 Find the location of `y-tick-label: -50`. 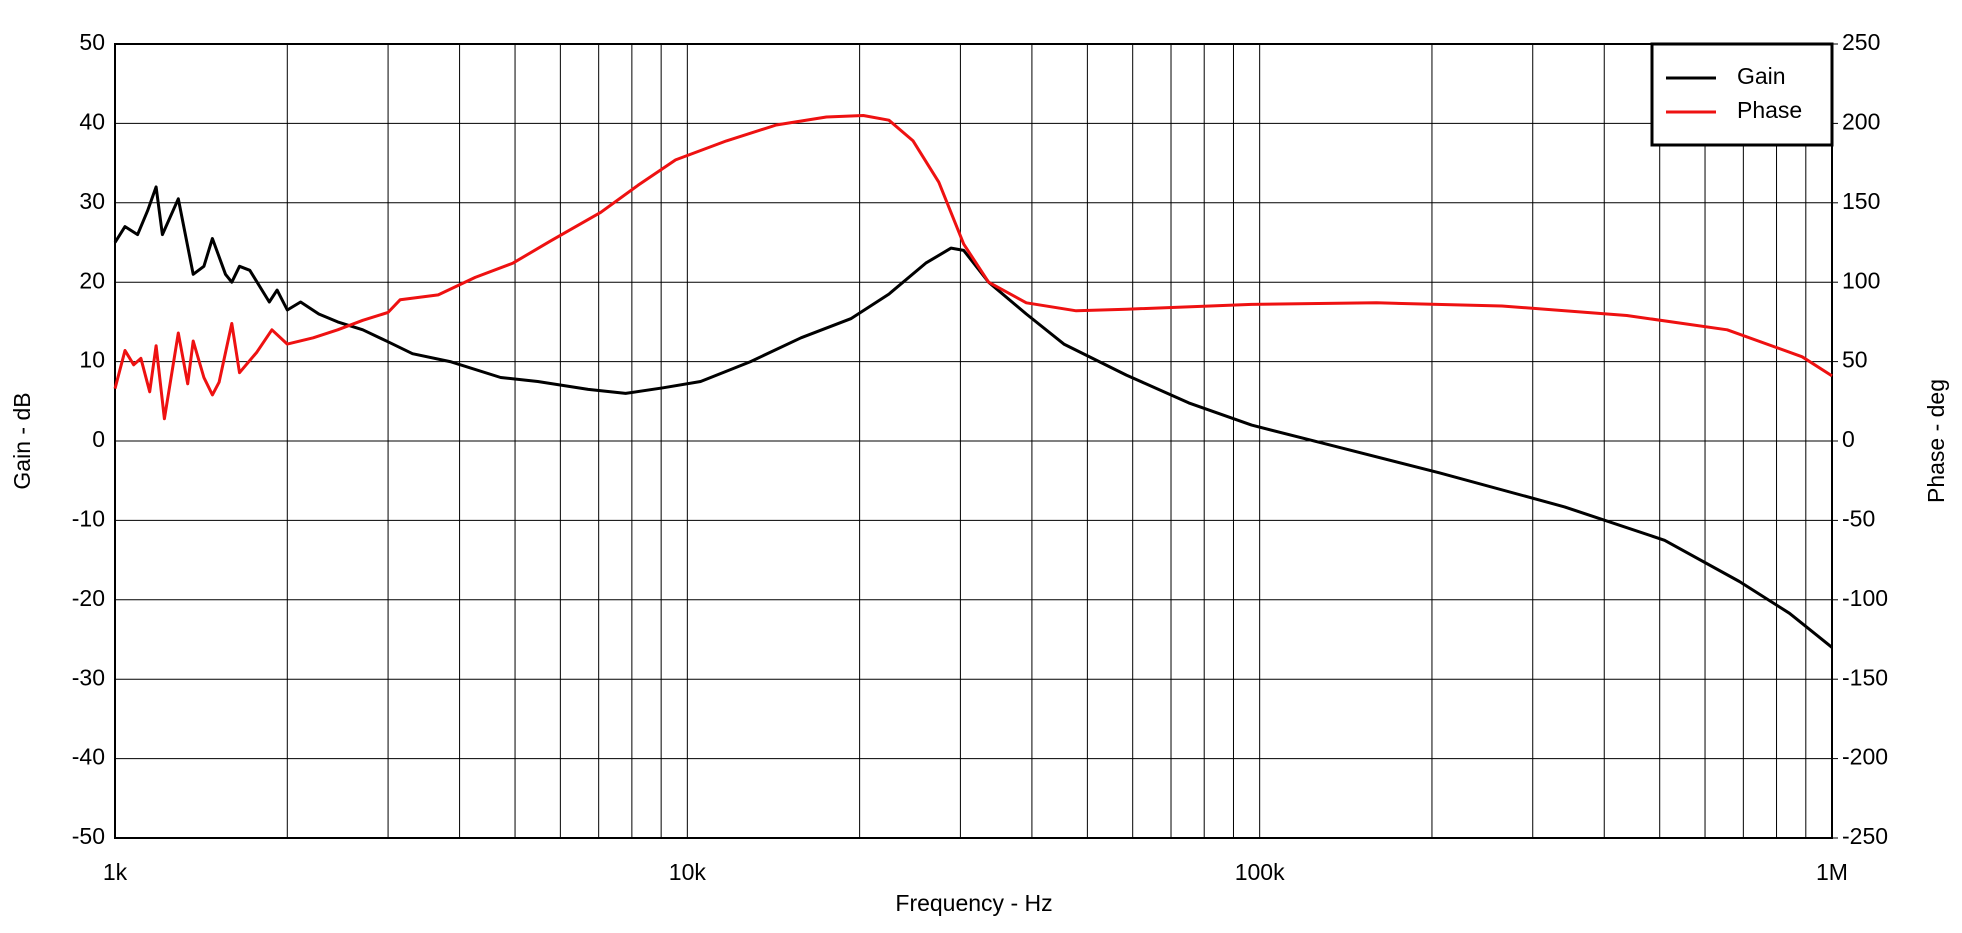

y-tick-label: -50 is located at coordinates (88, 836).